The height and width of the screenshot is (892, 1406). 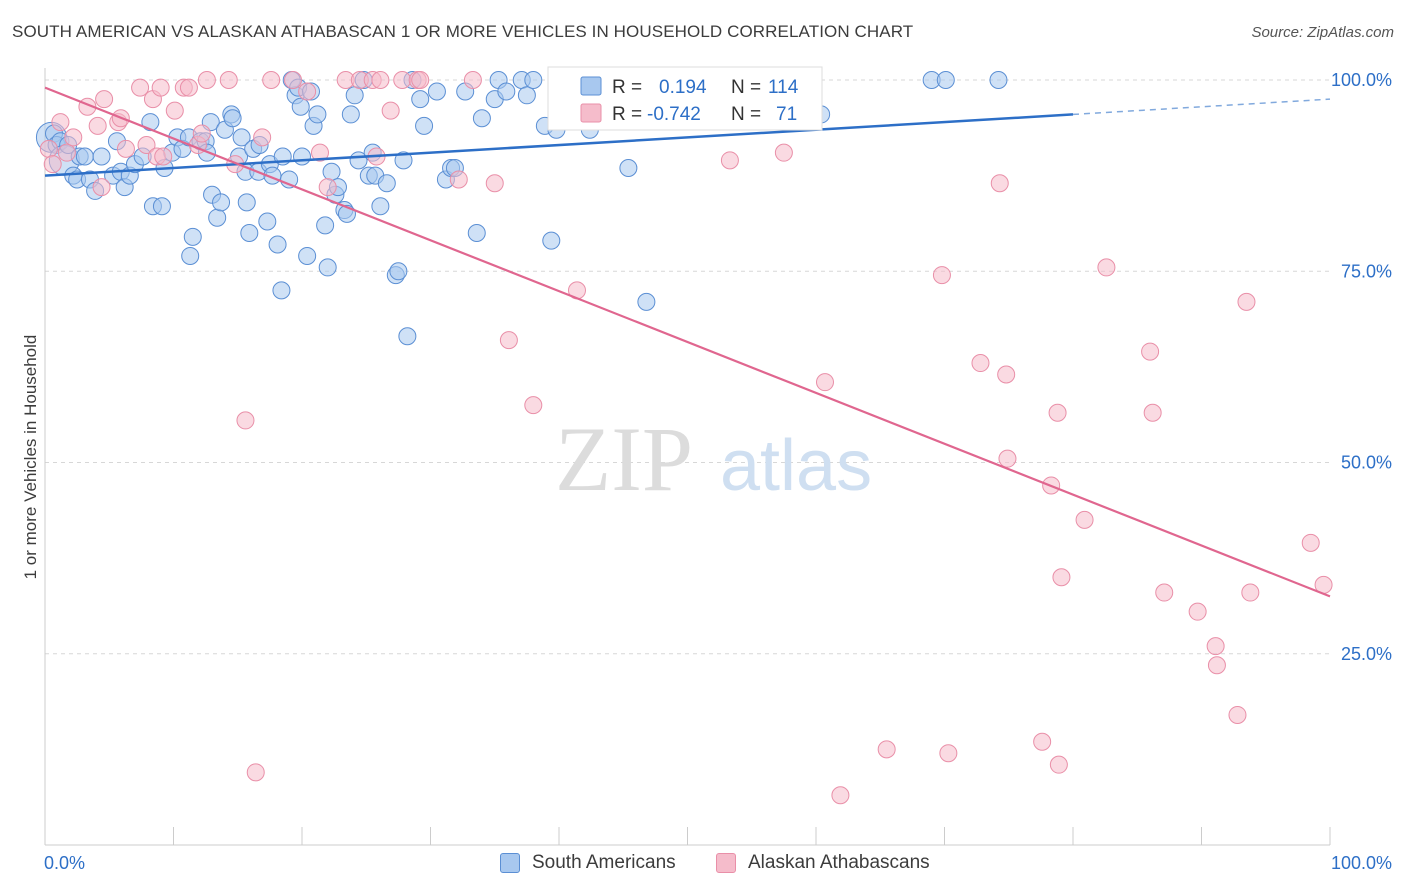 I want to click on legend-r-value: -0.742, so click(x=674, y=114).